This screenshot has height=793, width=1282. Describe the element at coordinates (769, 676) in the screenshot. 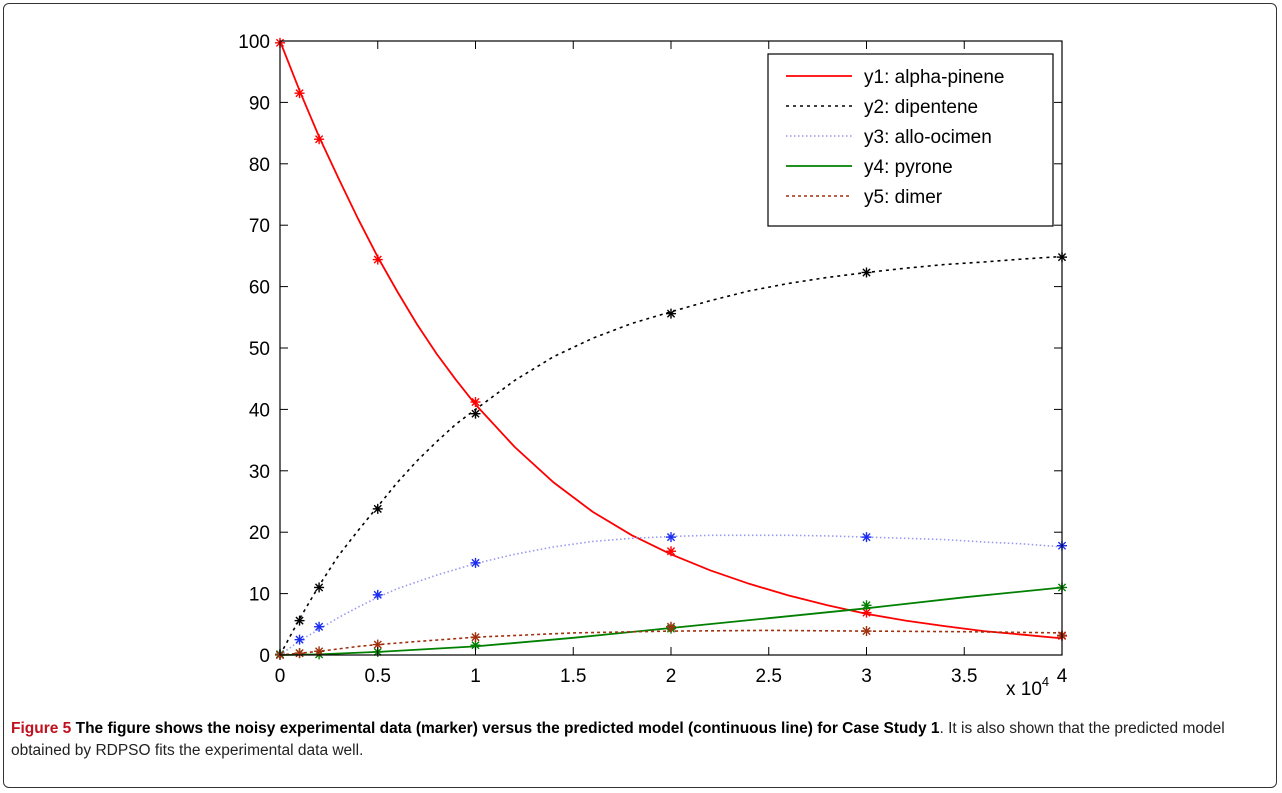

I see `x-tick-label: 2.5` at that location.